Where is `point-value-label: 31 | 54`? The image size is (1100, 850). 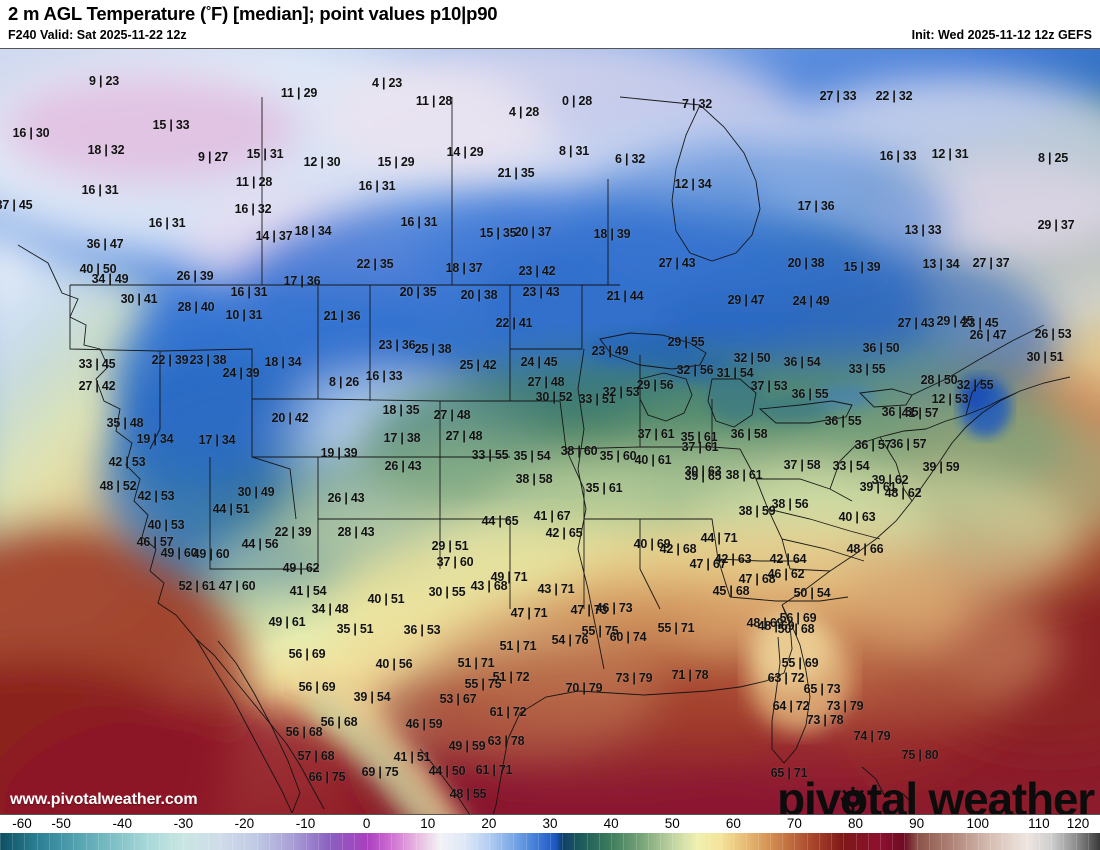 point-value-label: 31 | 54 is located at coordinates (735, 373).